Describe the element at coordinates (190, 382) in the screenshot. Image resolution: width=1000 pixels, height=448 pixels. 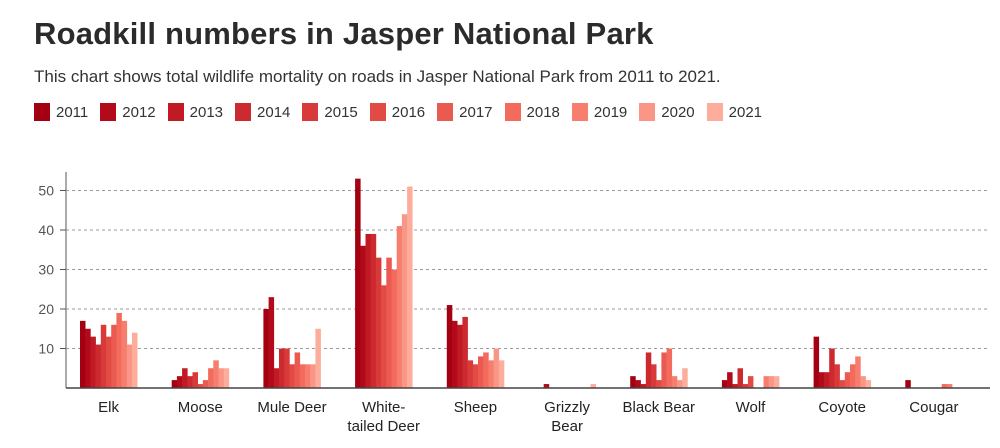
I see `bar-moose-2014` at that location.